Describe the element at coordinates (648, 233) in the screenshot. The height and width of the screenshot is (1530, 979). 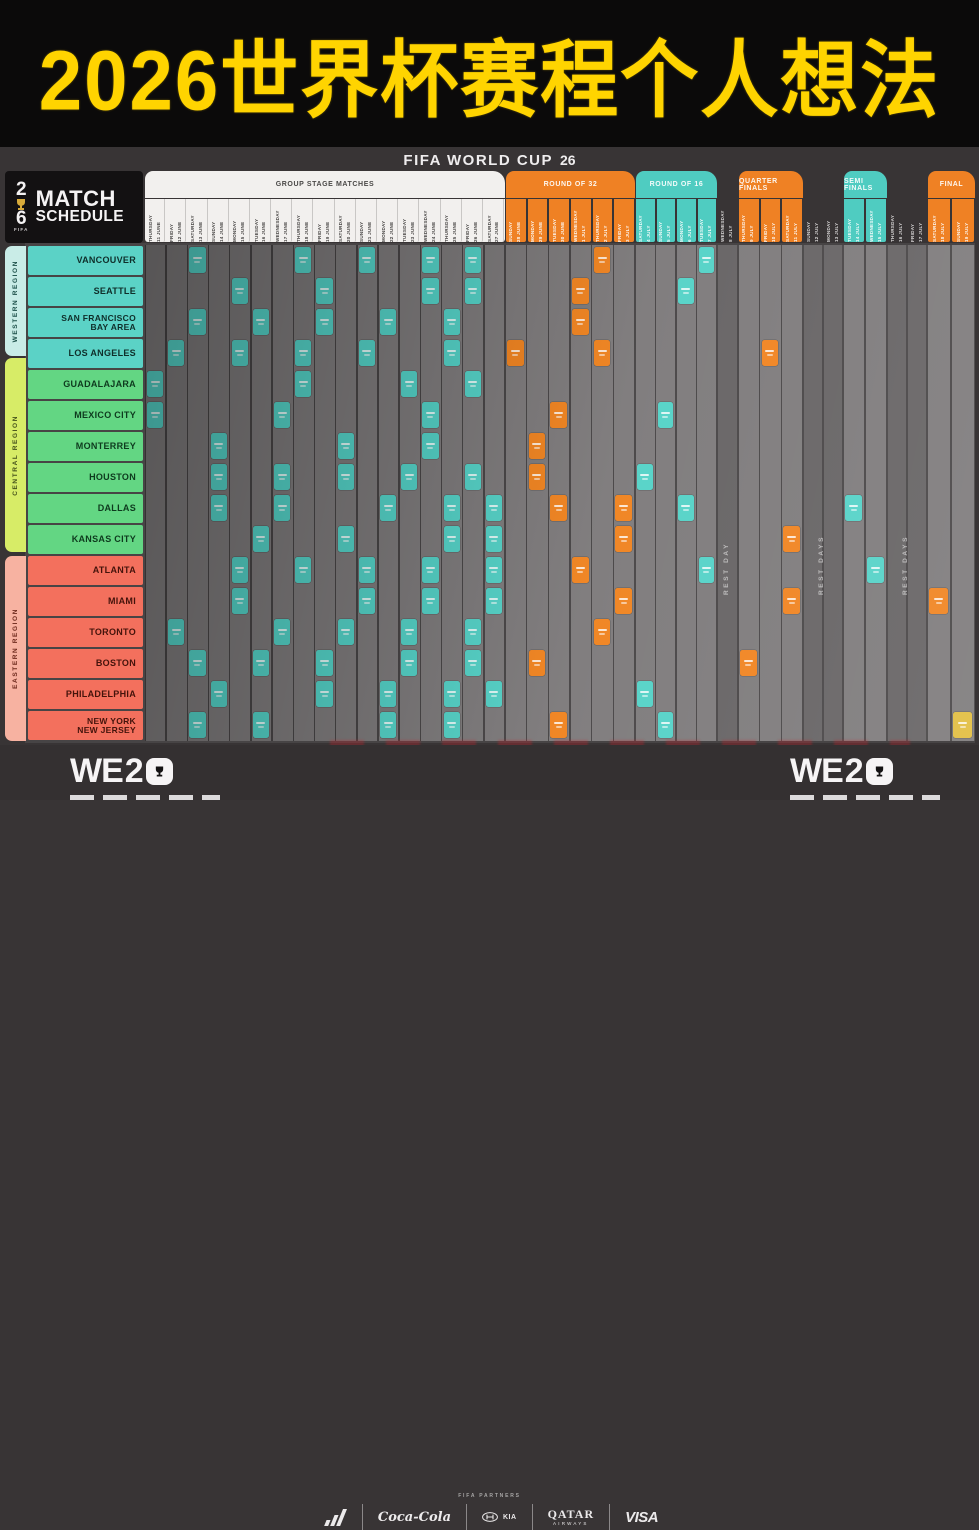
I see `date-label: 4 JULY` at that location.